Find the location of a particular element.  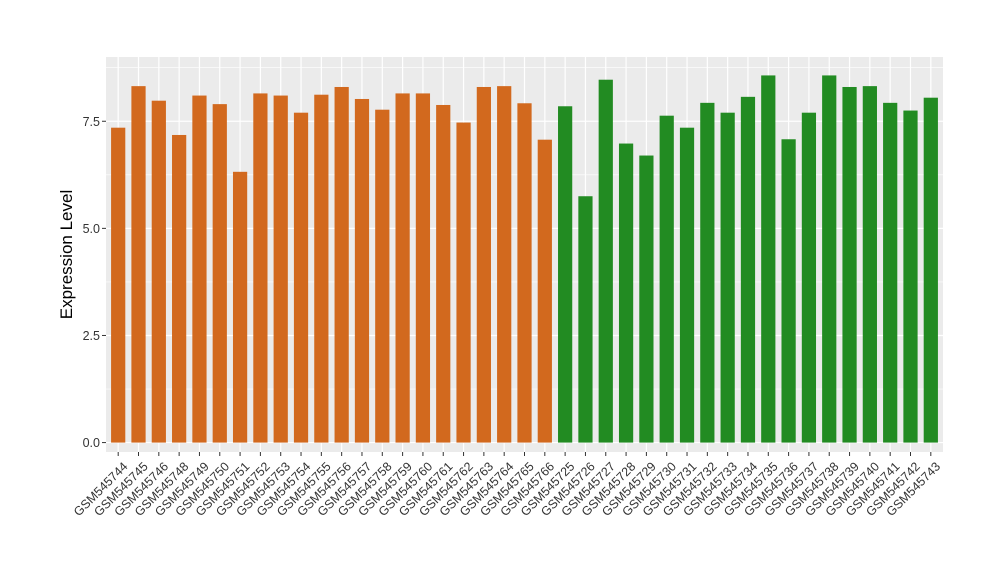

y-tick-label: 7.5 is located at coordinates (91, 122).